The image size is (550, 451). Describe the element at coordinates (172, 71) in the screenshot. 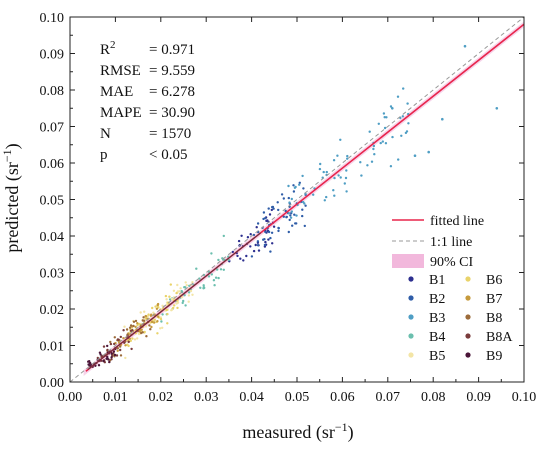

I see `stat-value: = 9.559` at that location.